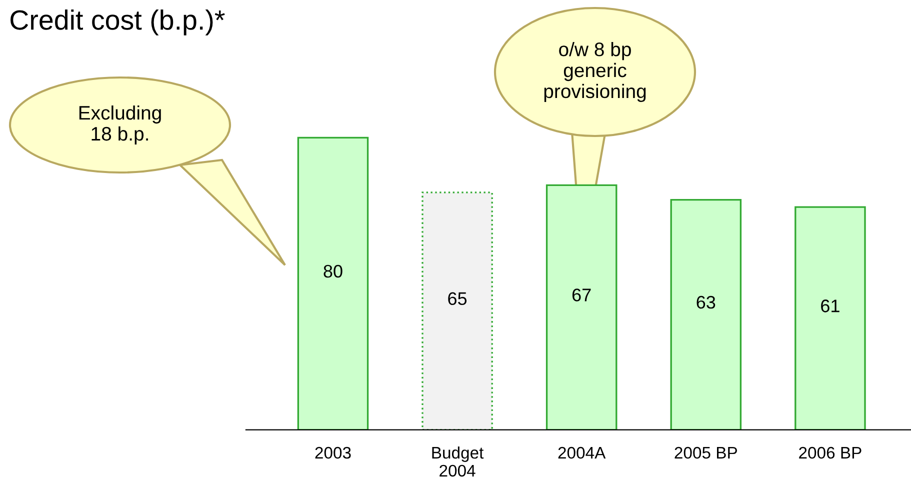 This screenshot has width=911, height=498. Describe the element at coordinates (830, 306) in the screenshot. I see `data-label: 61` at that location.